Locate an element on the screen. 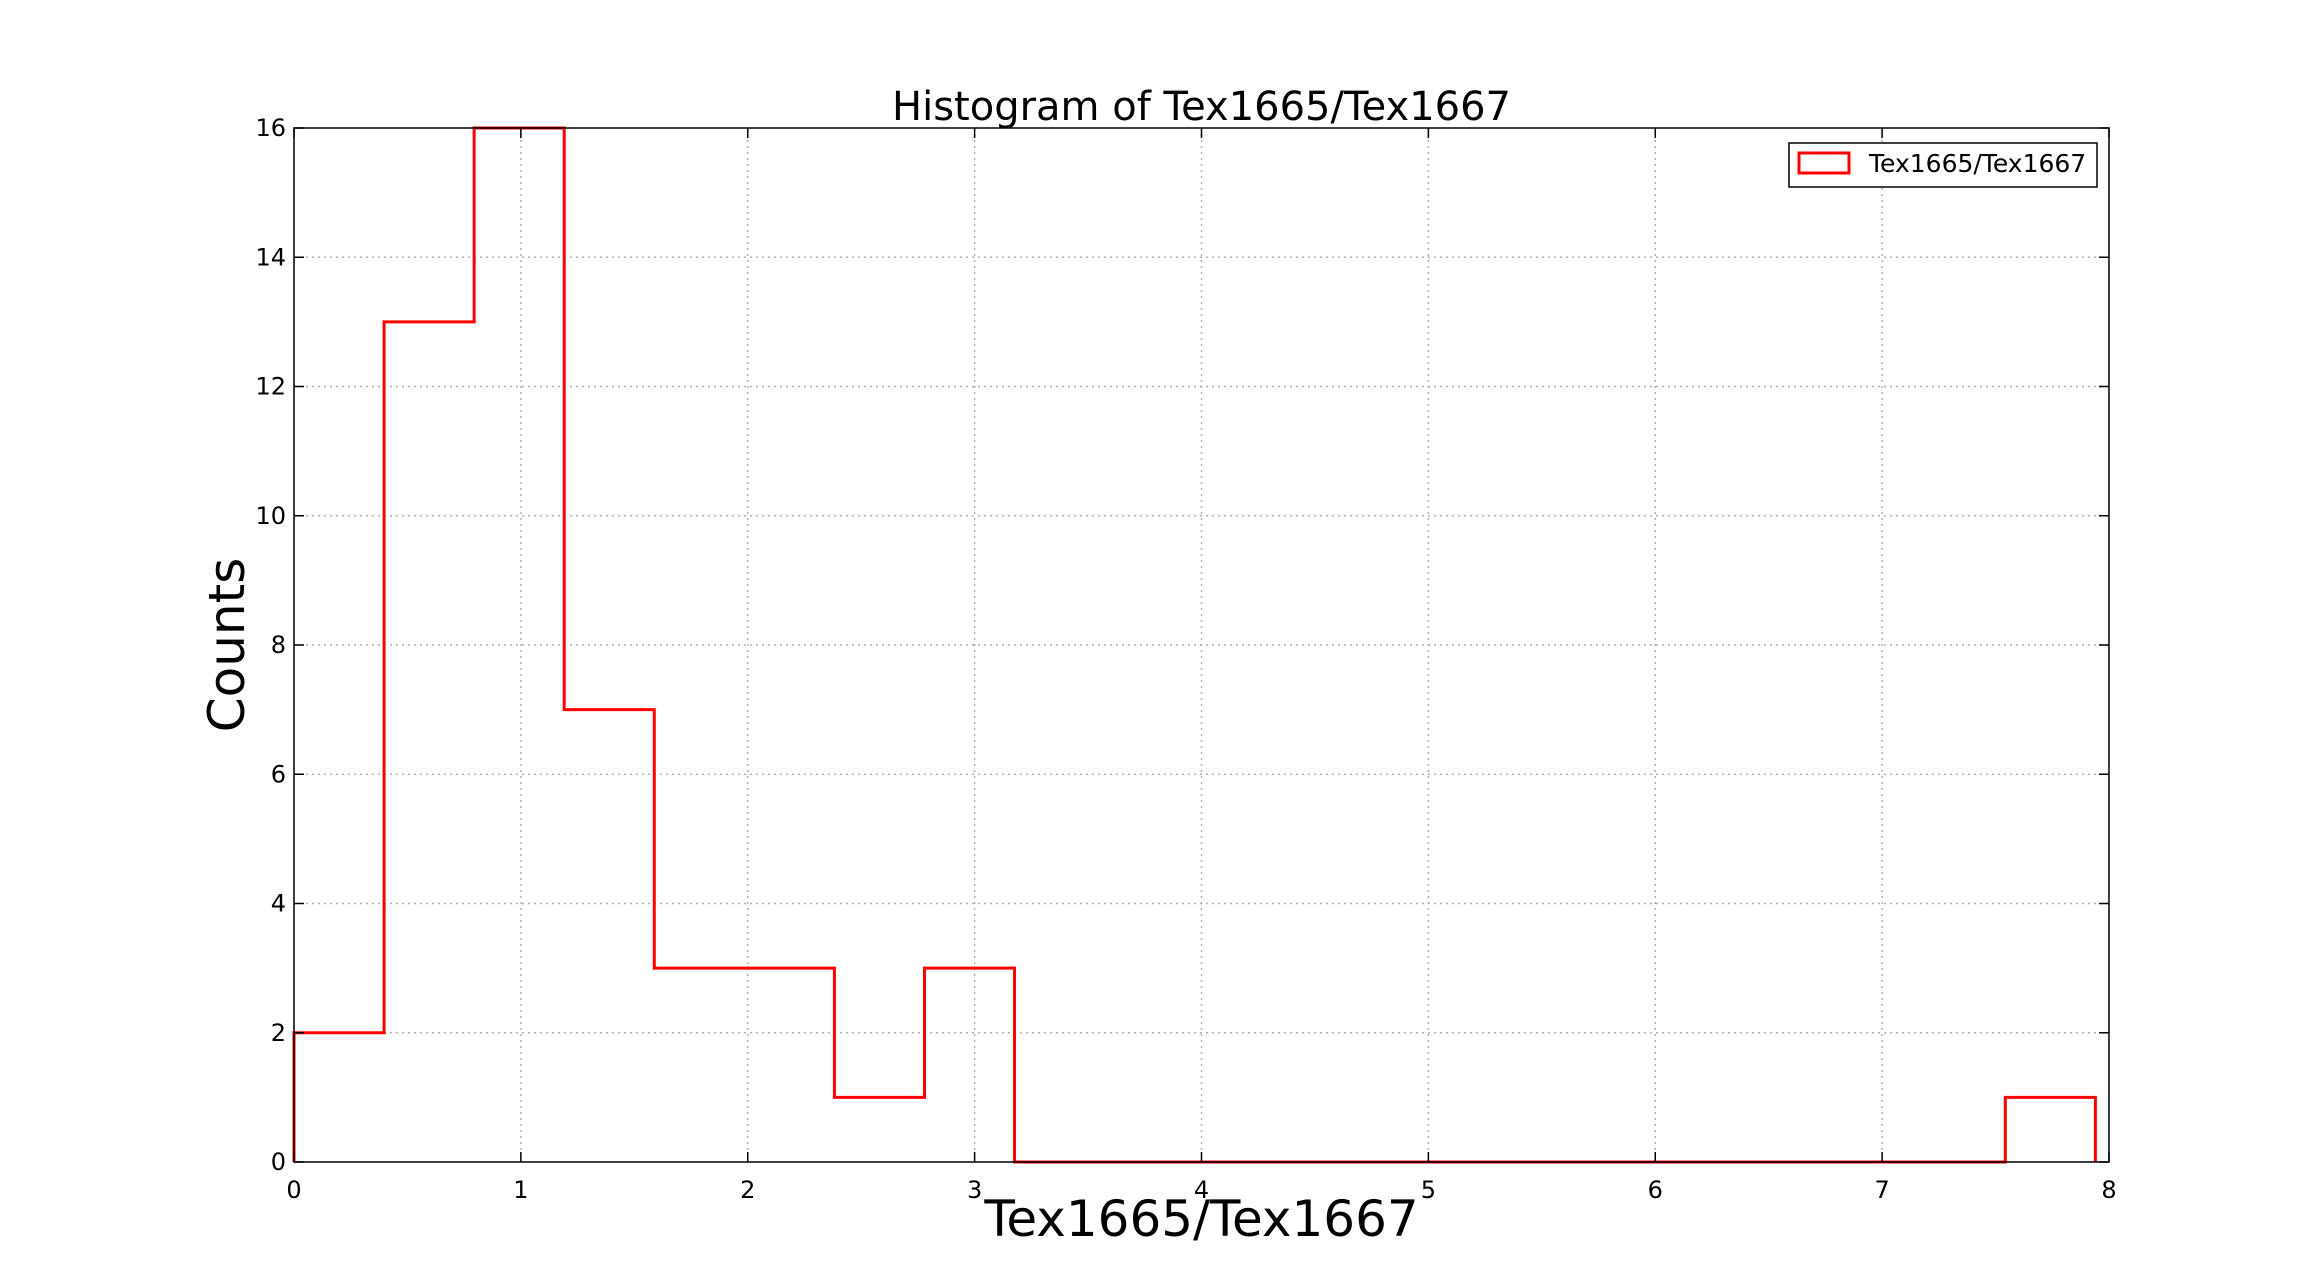  y-tick-label: 16 is located at coordinates (270, 128).